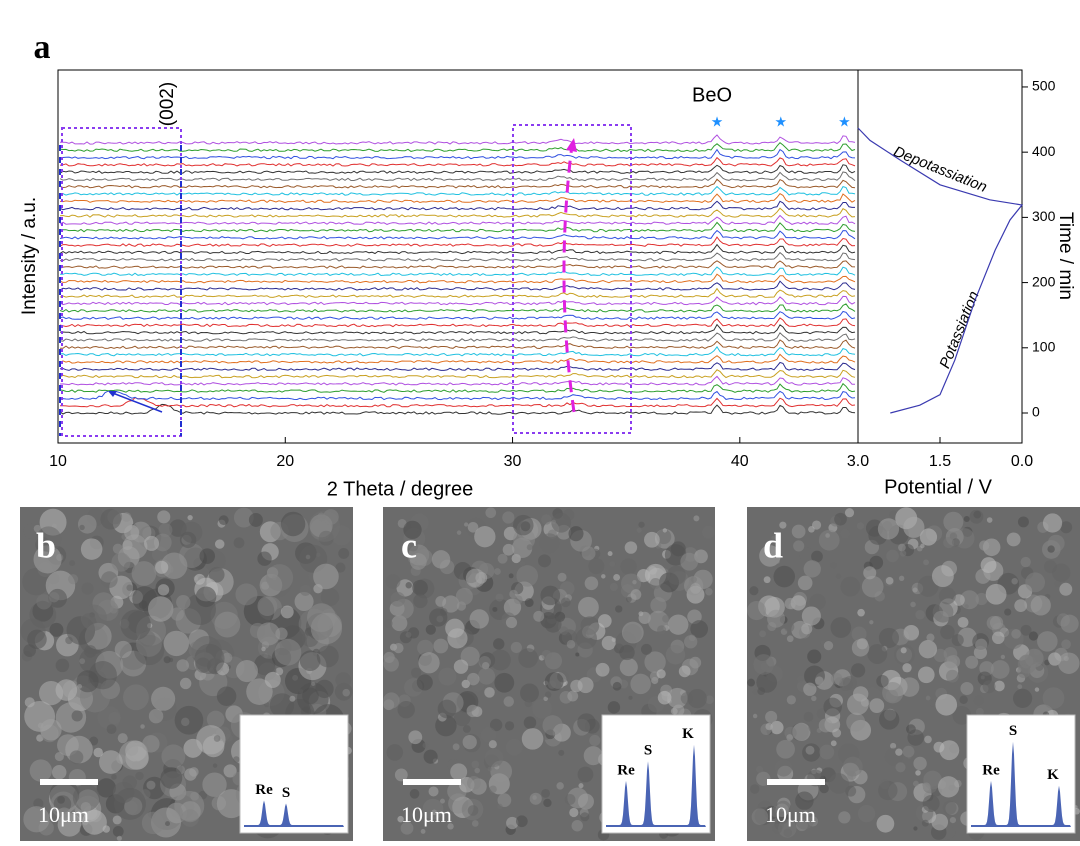 The height and width of the screenshot is (846, 1080). I want to click on eds-peak-label: S, so click(648, 751).